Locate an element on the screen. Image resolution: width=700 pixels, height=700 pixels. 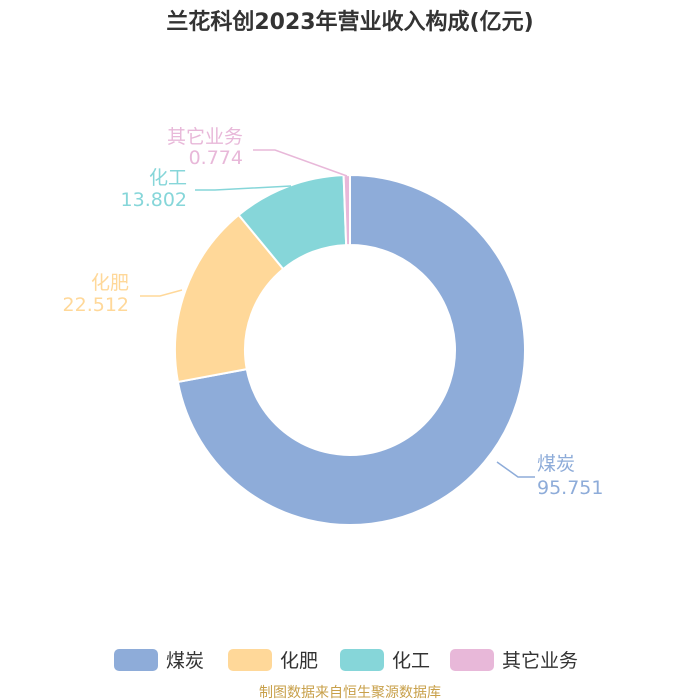
leader-line-煤炭 is located at coordinates (515, 469).